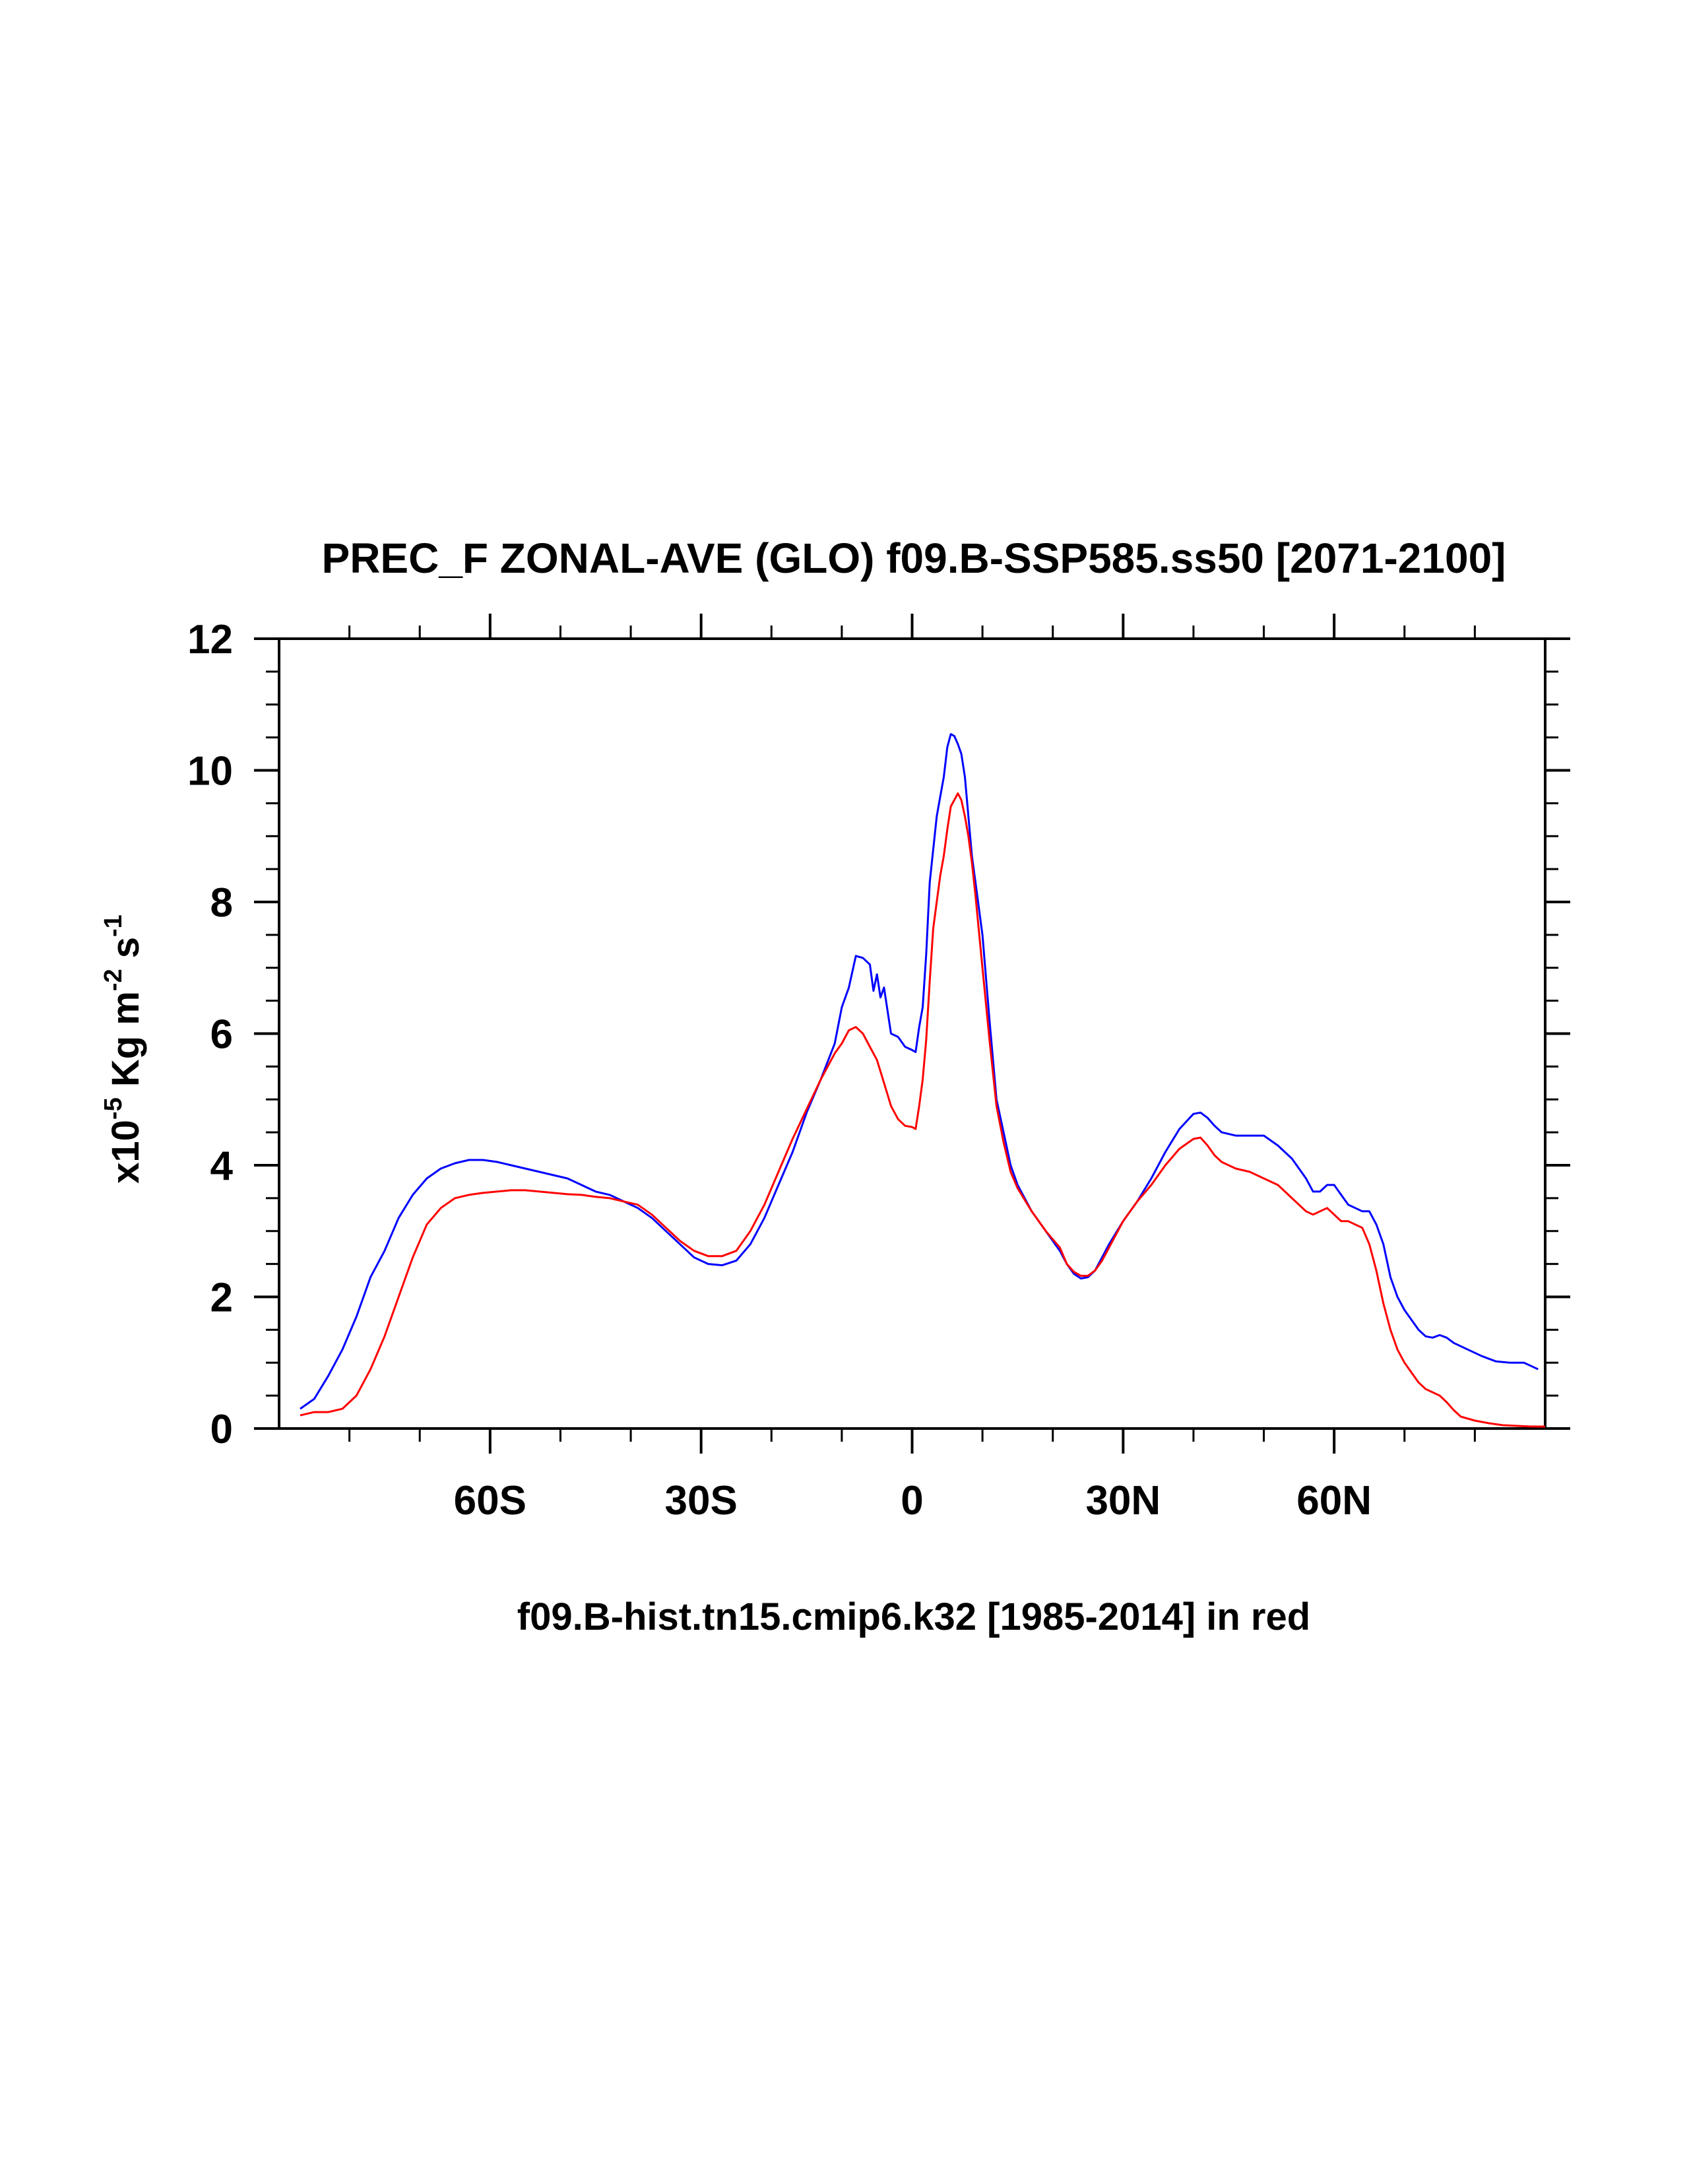 Image resolution: width=1689 pixels, height=2184 pixels. I want to click on y-axis-label: x10-5 Kg m-2 s-1, so click(123, 1049).